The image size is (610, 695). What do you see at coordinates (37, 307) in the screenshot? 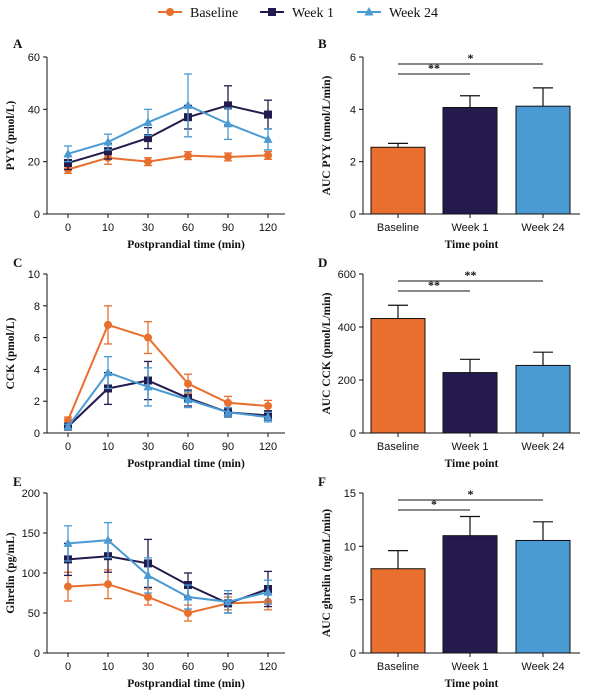
I see `y-tick-label: 8` at bounding box center [37, 307].